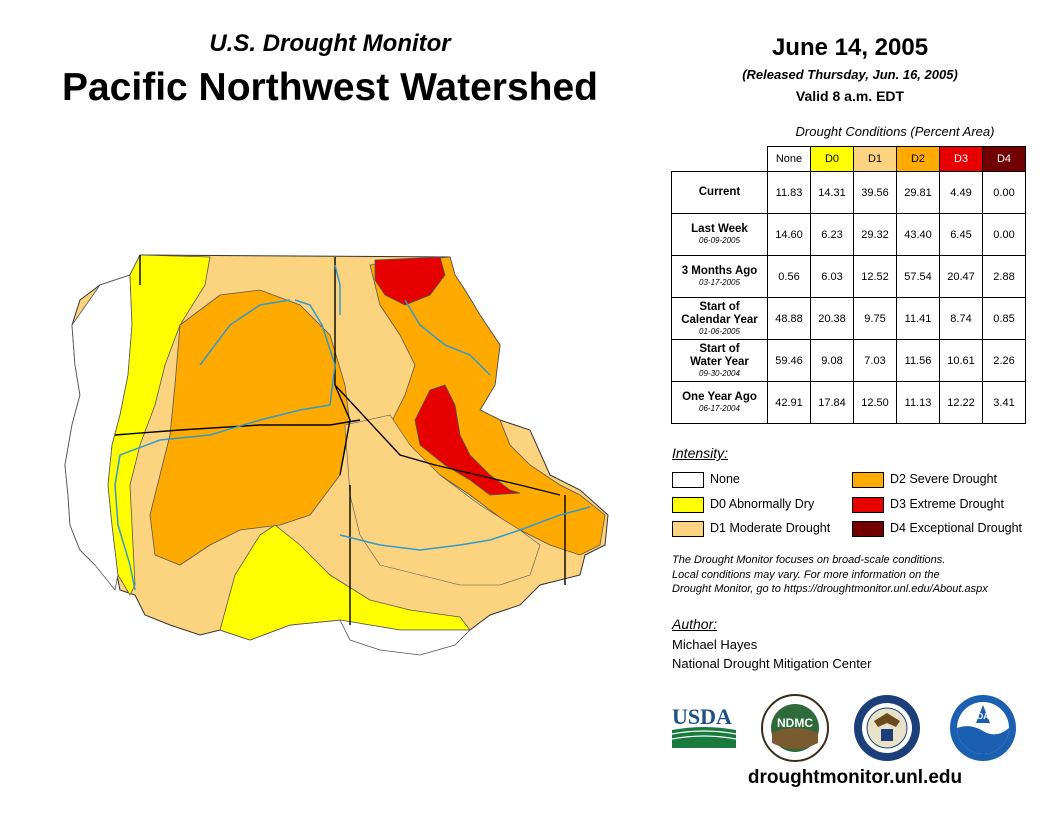 This screenshot has width=1056, height=816. I want to click on table-cell: 11.83, so click(789, 192).